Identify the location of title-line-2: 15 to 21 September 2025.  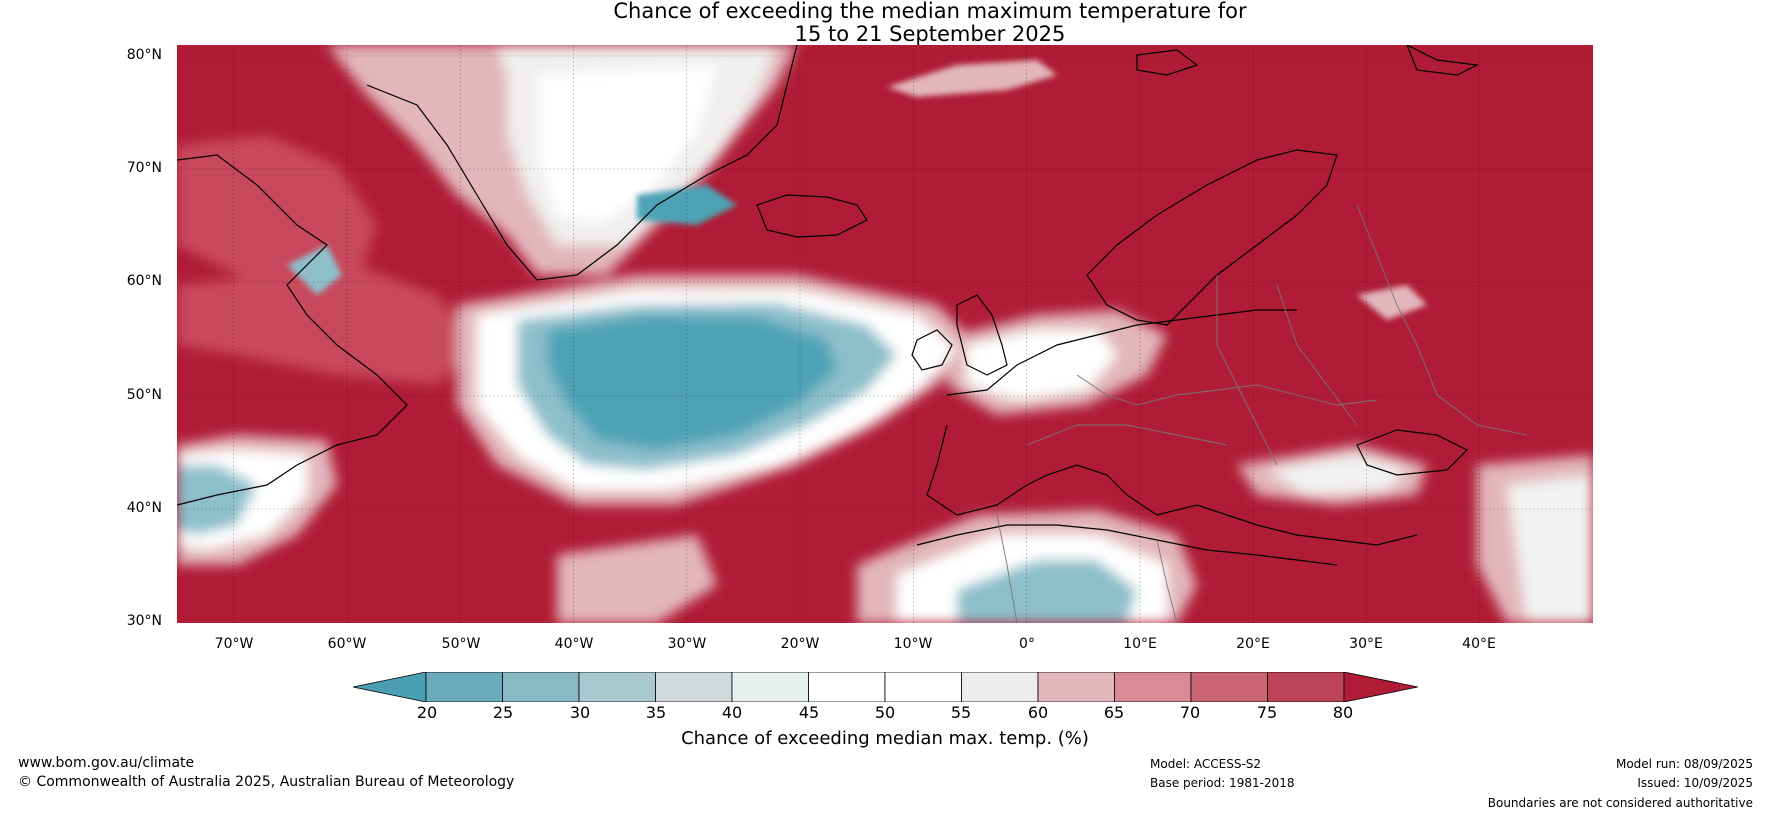
(930, 34).